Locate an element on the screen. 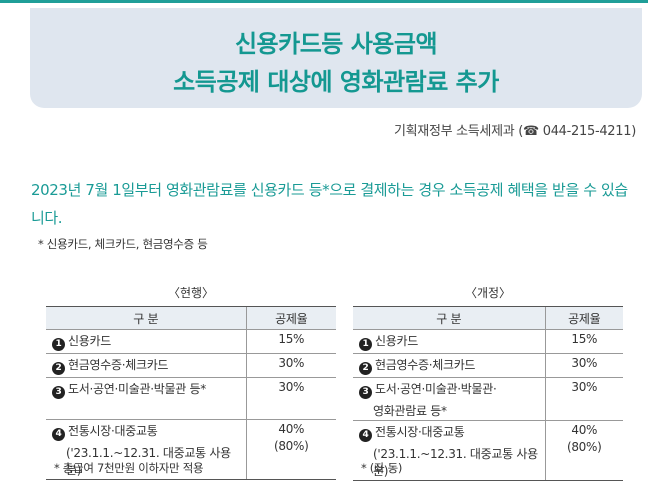  revised-caption: 〈개정〉 is located at coordinates (488, 293).